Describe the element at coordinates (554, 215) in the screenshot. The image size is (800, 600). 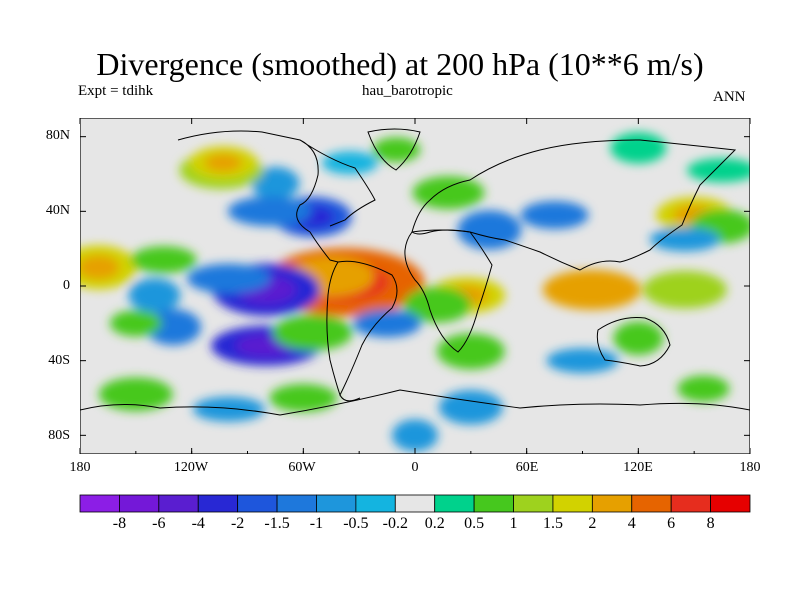
I see `field-region-asia_blue` at that location.